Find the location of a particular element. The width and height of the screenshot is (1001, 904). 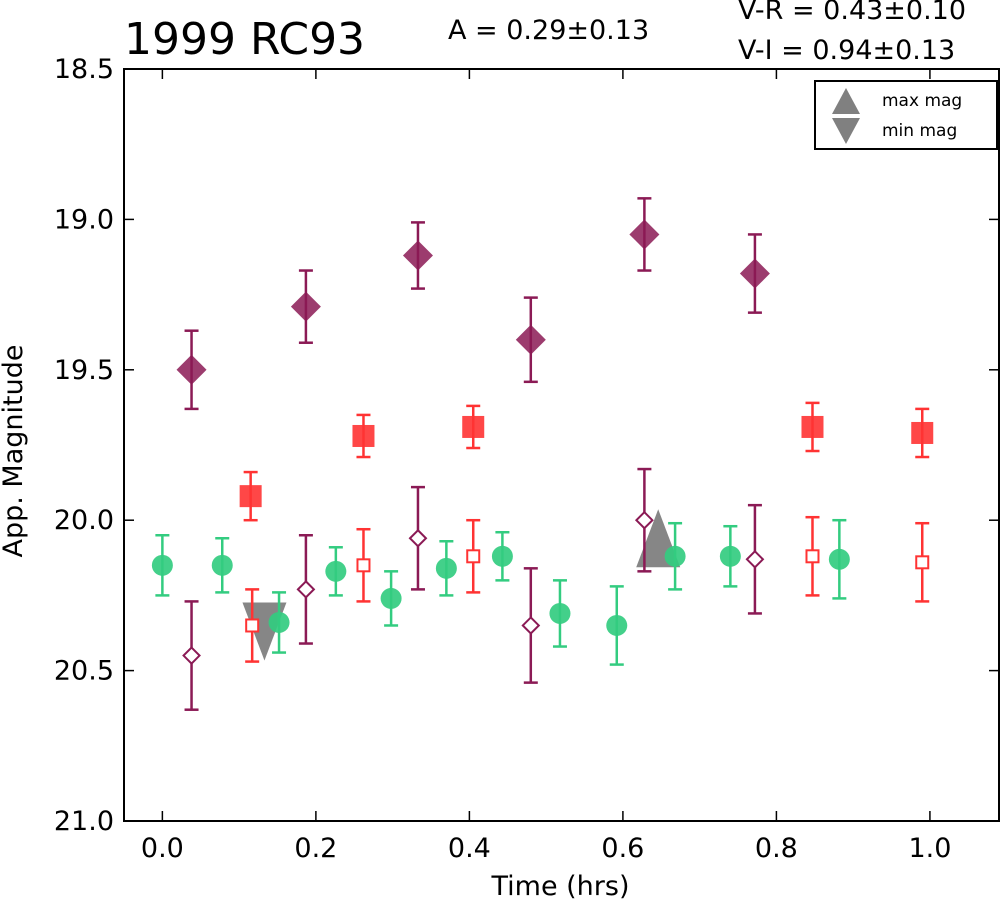

y-tick-label: 20.0 is located at coordinates (84, 520).